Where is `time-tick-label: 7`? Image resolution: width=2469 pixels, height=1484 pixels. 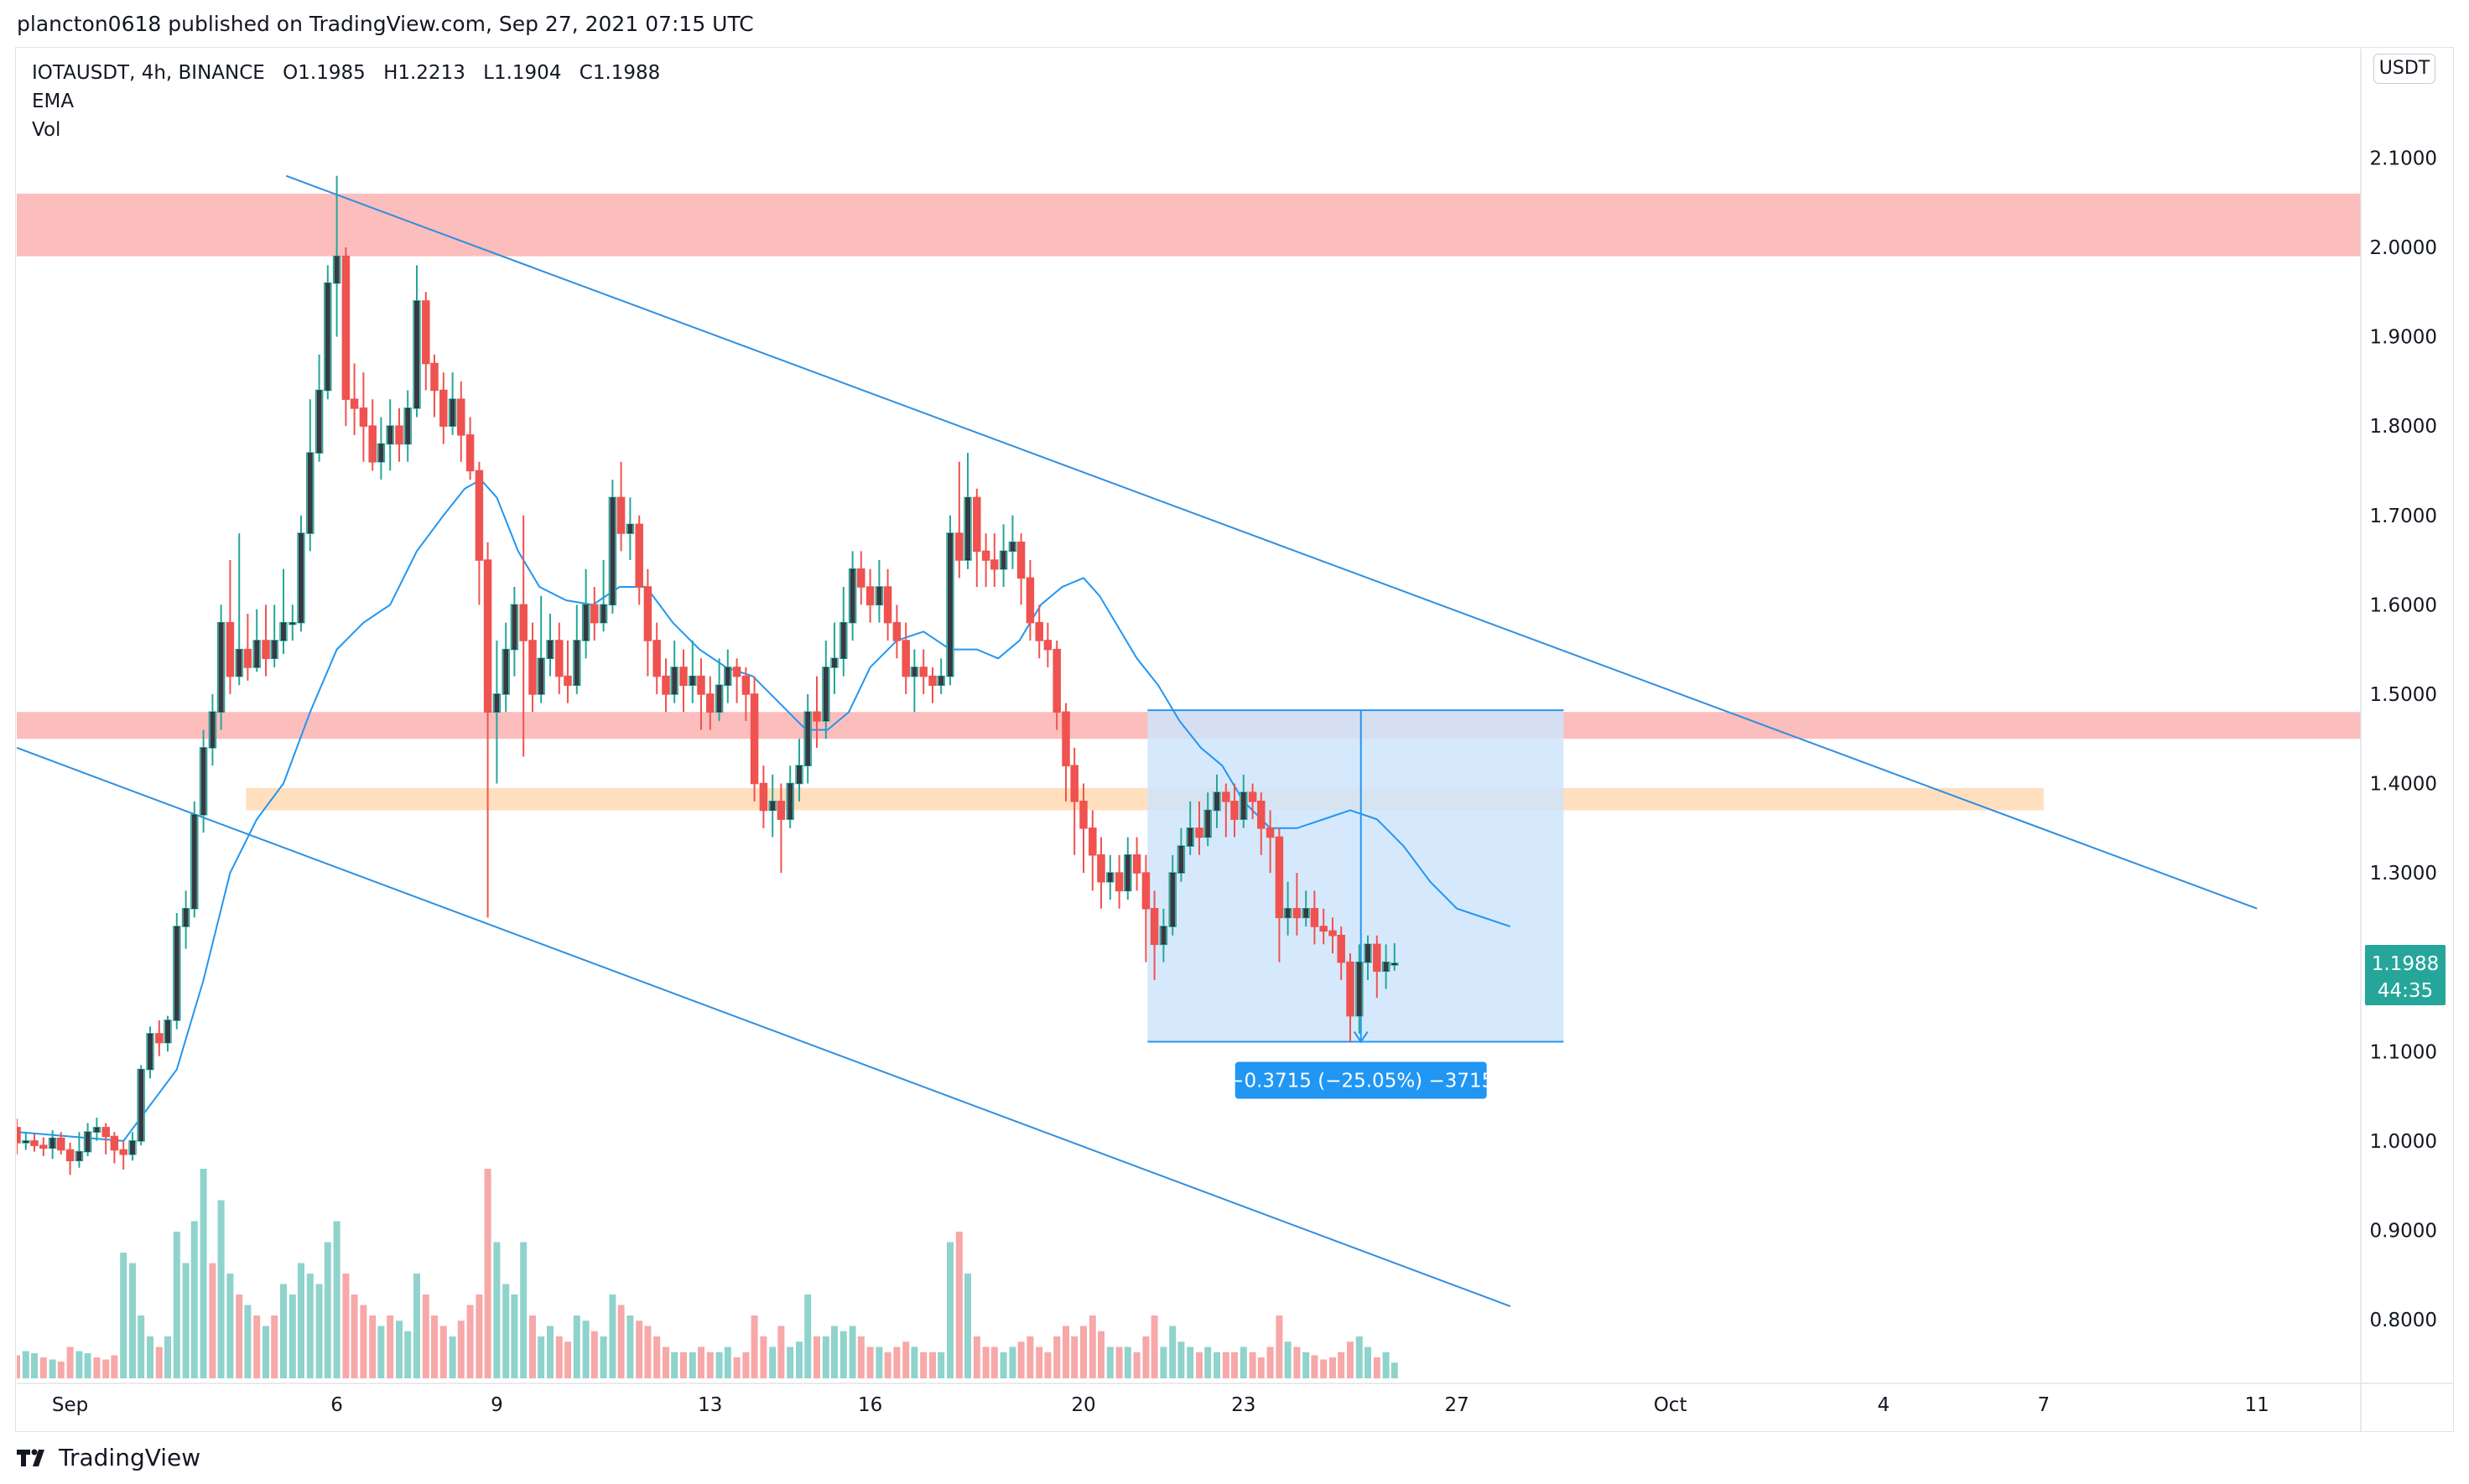 time-tick-label: 7 is located at coordinates (2043, 1405).